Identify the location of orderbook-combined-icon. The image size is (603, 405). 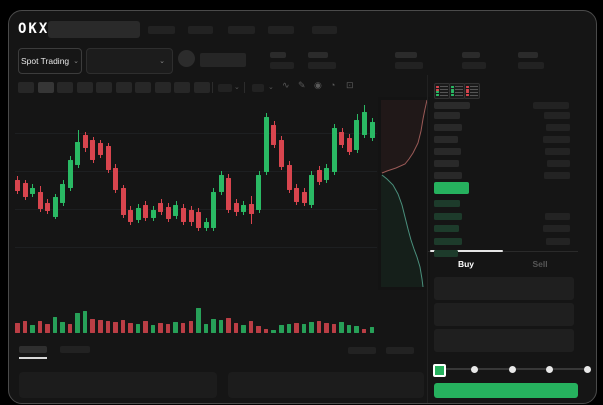
(442, 91).